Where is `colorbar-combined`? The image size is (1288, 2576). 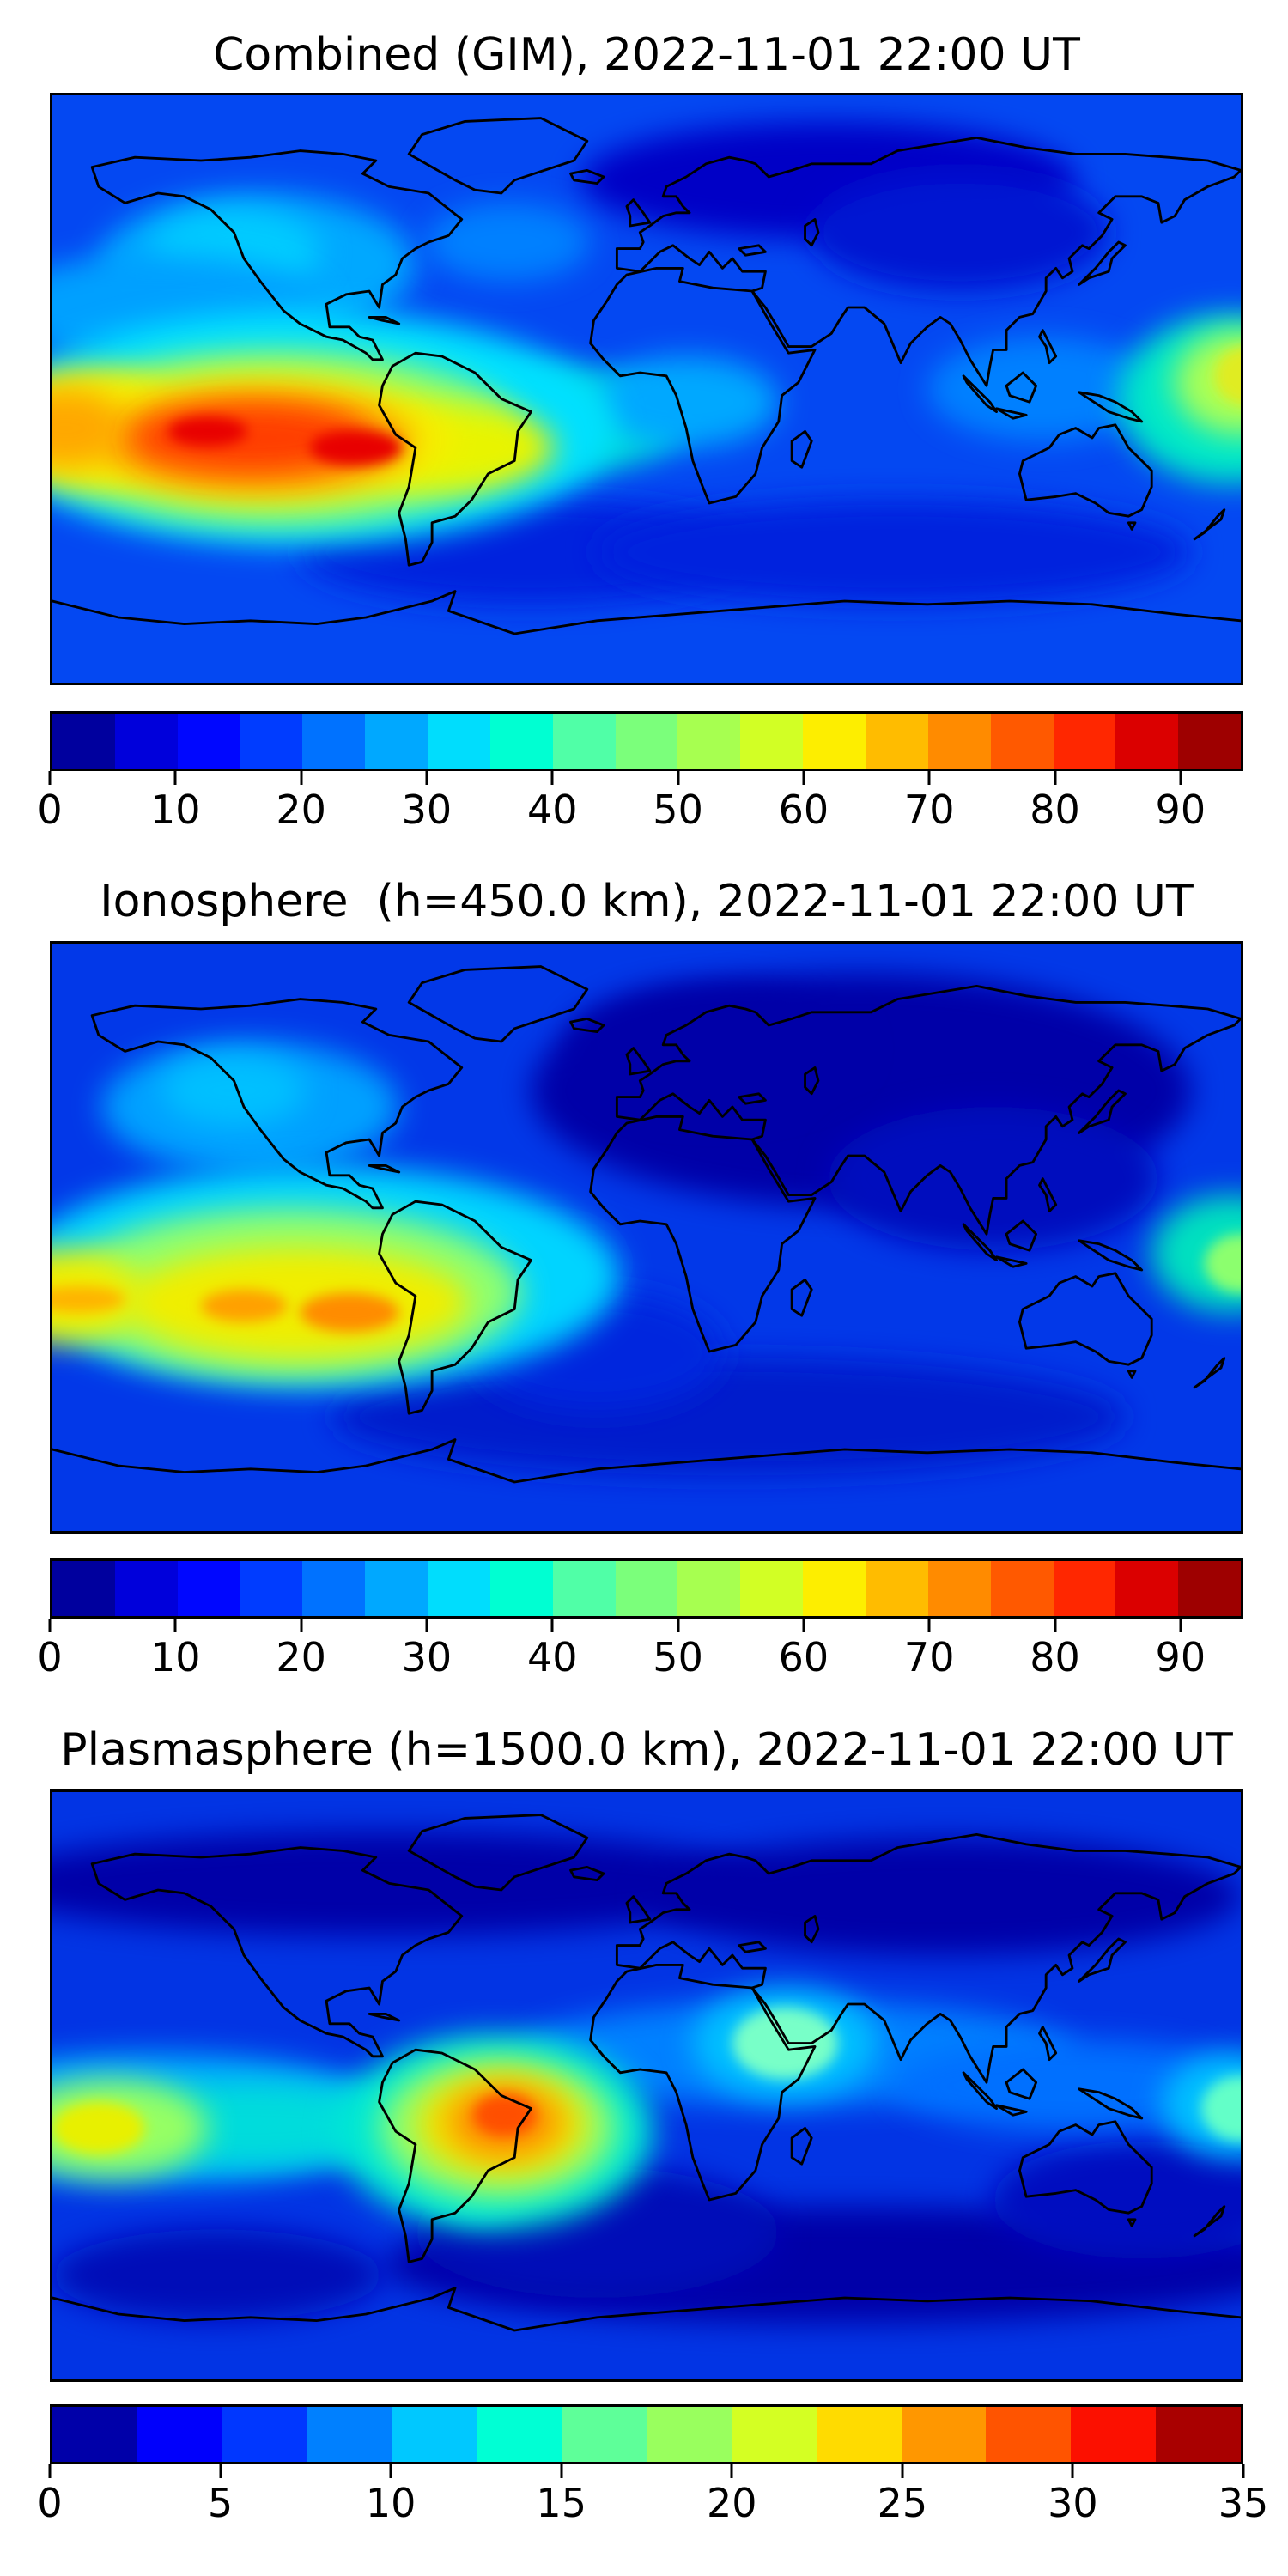 colorbar-combined is located at coordinates (647, 741).